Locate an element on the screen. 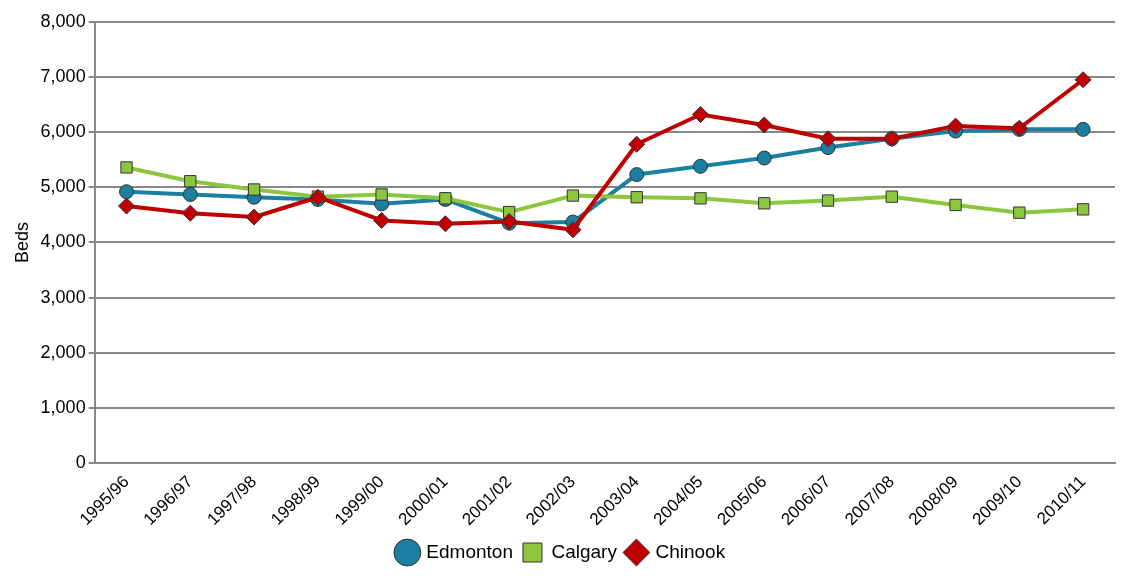  y-tick-label: 0 is located at coordinates (80, 462).